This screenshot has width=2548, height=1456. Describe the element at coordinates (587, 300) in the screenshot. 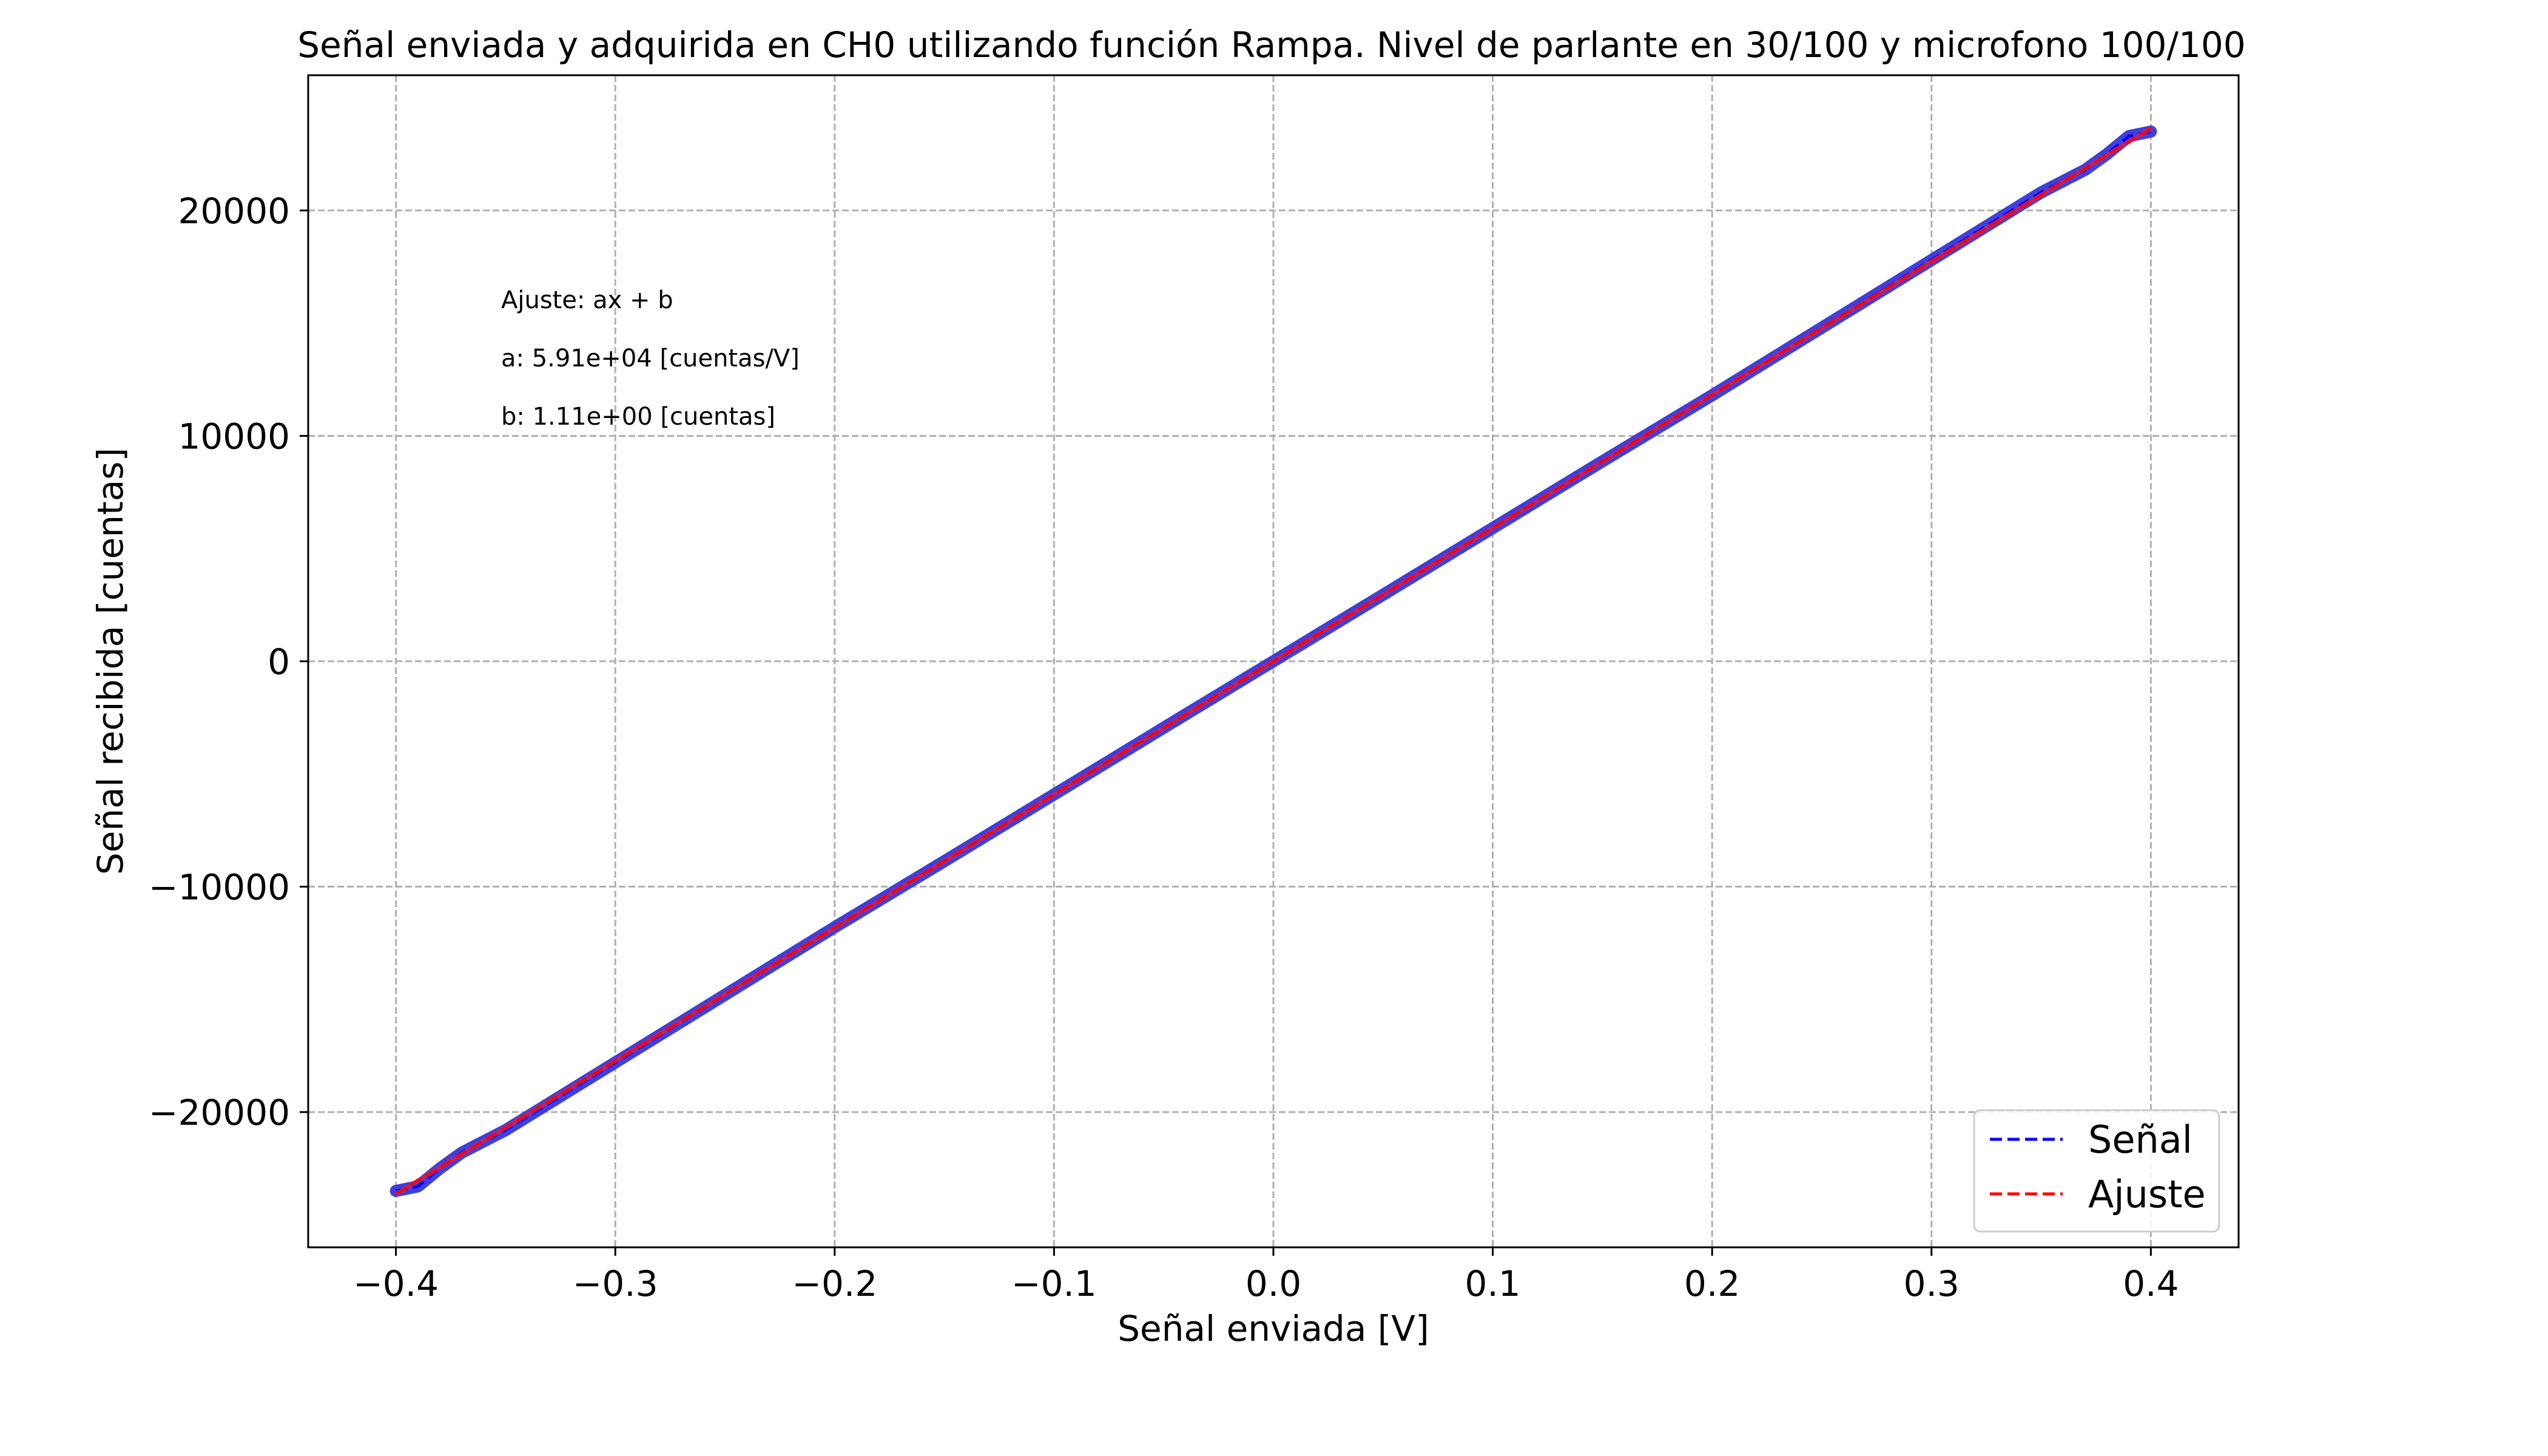

I see `annotation-fit-formula: Ajuste: ax + b` at that location.